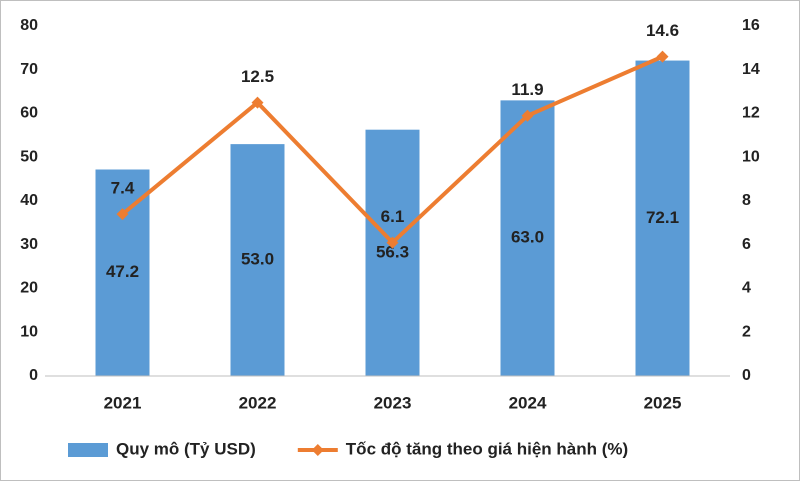  What do you see at coordinates (746, 200) in the screenshot?
I see `y2-tick-label: 8` at bounding box center [746, 200].